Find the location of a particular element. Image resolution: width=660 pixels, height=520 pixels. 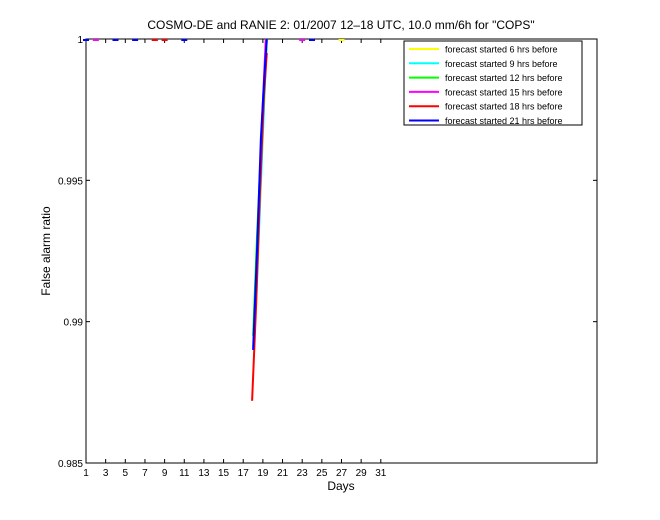

legend-label: forecast started 12 hrs before is located at coordinates (504, 78).